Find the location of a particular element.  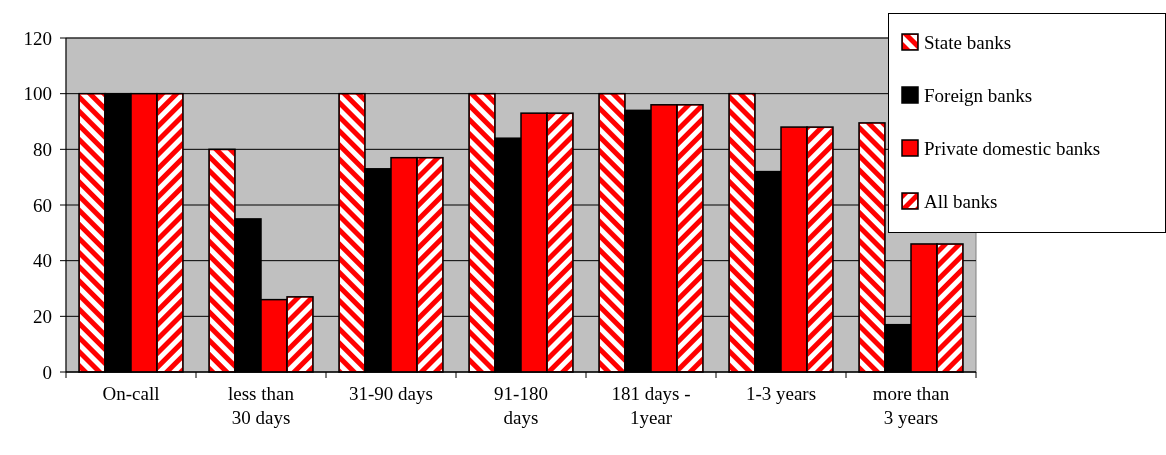

y-tick-label: 100 is located at coordinates (37, 94).